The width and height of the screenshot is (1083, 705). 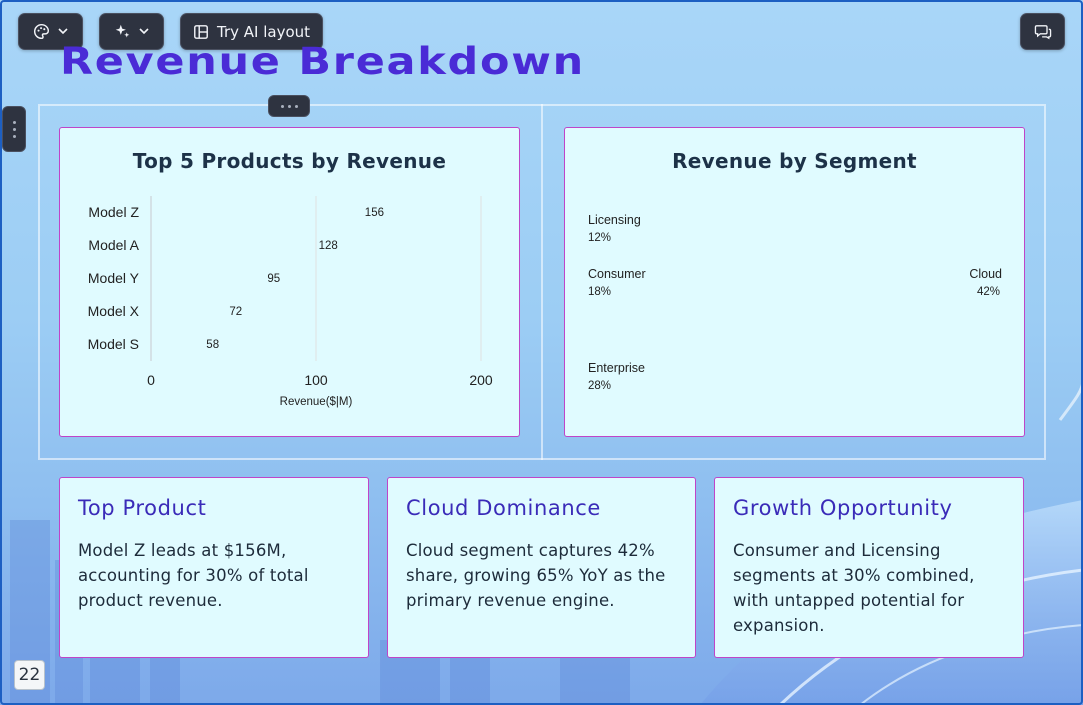 What do you see at coordinates (114, 311) in the screenshot?
I see `y-category-label: Model X` at bounding box center [114, 311].